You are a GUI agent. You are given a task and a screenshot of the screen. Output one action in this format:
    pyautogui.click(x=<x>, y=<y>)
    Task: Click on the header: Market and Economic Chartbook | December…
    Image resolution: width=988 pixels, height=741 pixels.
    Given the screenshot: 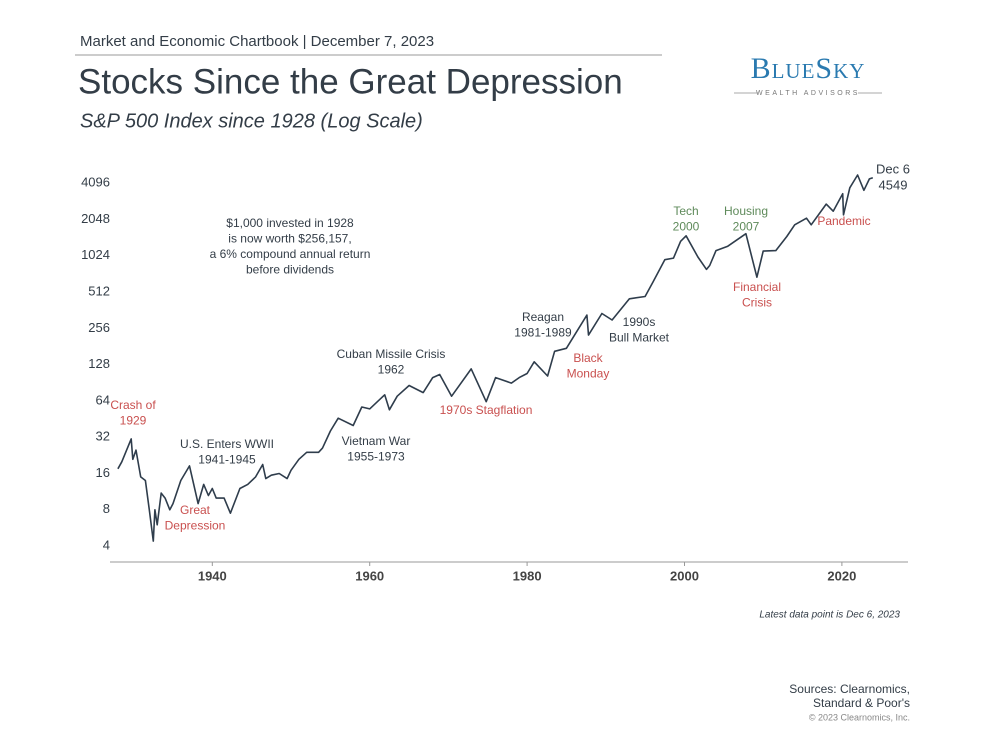 What is the action you would take?
    pyautogui.click(x=257, y=41)
    